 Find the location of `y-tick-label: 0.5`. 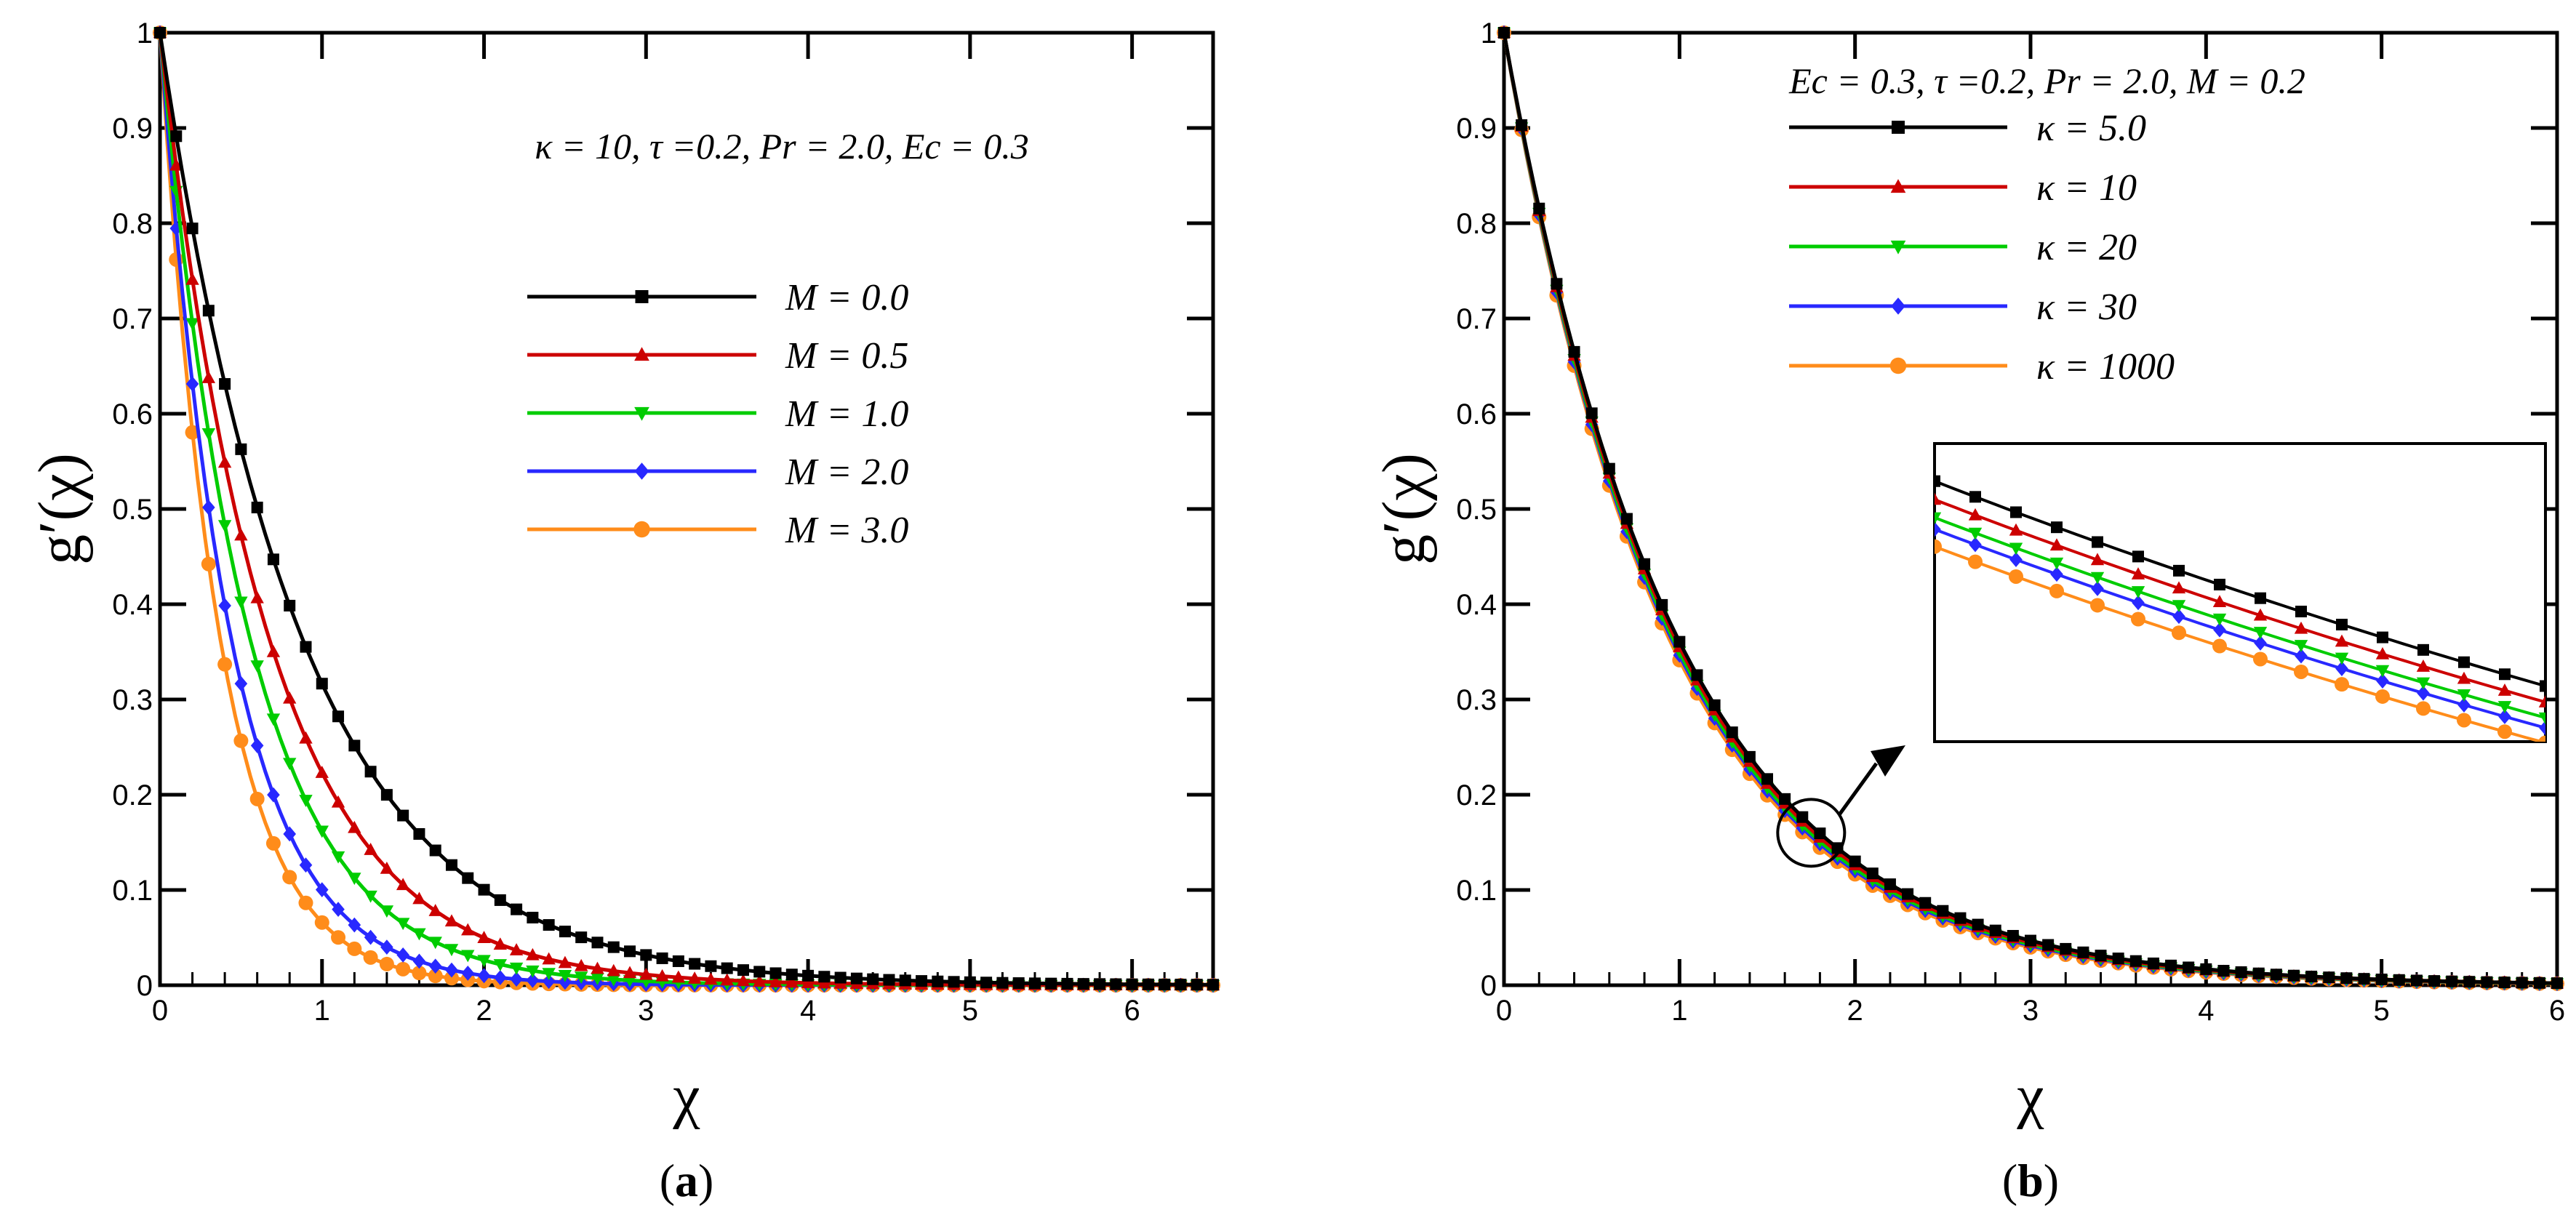

y-tick-label: 0.5 is located at coordinates (1476, 510).